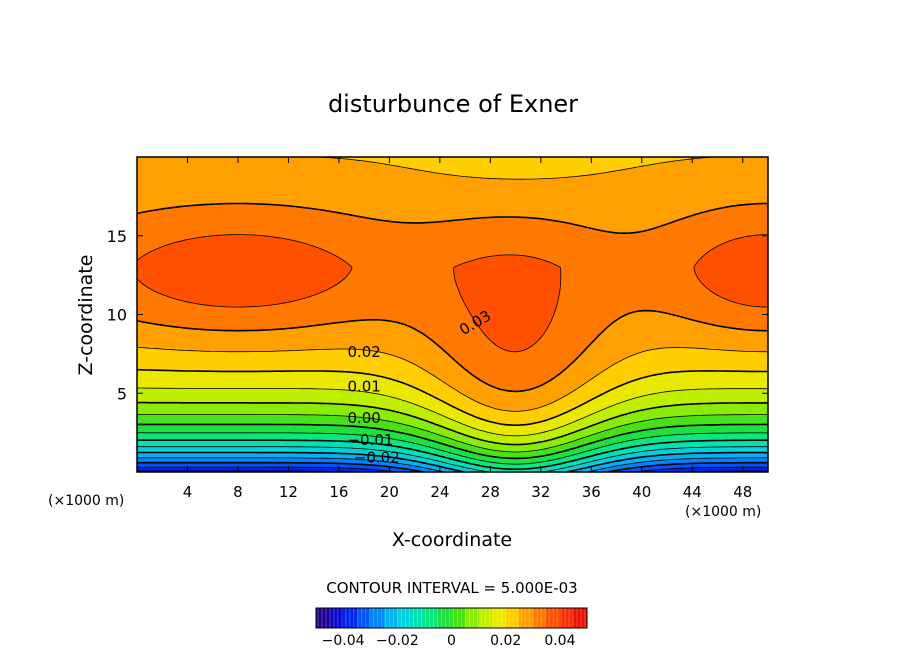 The height and width of the screenshot is (654, 904). What do you see at coordinates (453, 104) in the screenshot?
I see `chart-title: disturbunce of Exner` at bounding box center [453, 104].